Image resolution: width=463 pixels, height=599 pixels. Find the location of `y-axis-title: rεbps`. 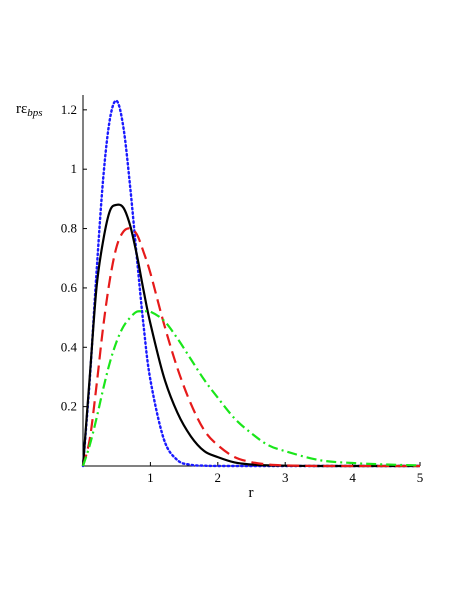

y-axis-title: rεbps is located at coordinates (29, 110).